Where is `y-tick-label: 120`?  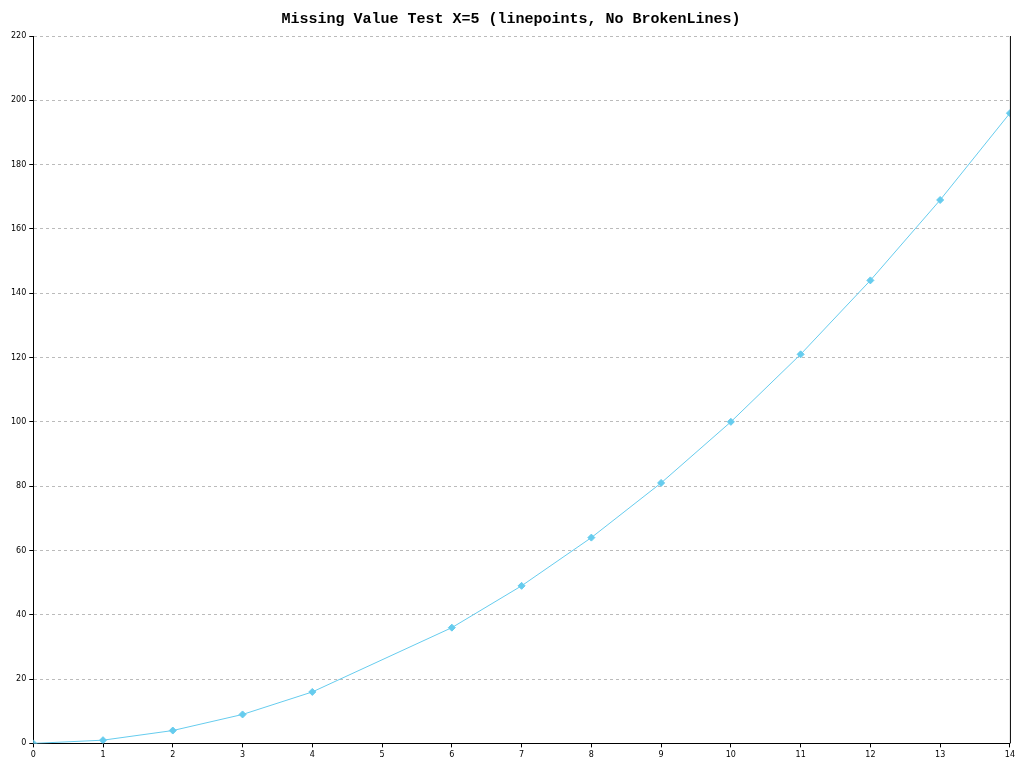 y-tick-label: 120 is located at coordinates (18, 357).